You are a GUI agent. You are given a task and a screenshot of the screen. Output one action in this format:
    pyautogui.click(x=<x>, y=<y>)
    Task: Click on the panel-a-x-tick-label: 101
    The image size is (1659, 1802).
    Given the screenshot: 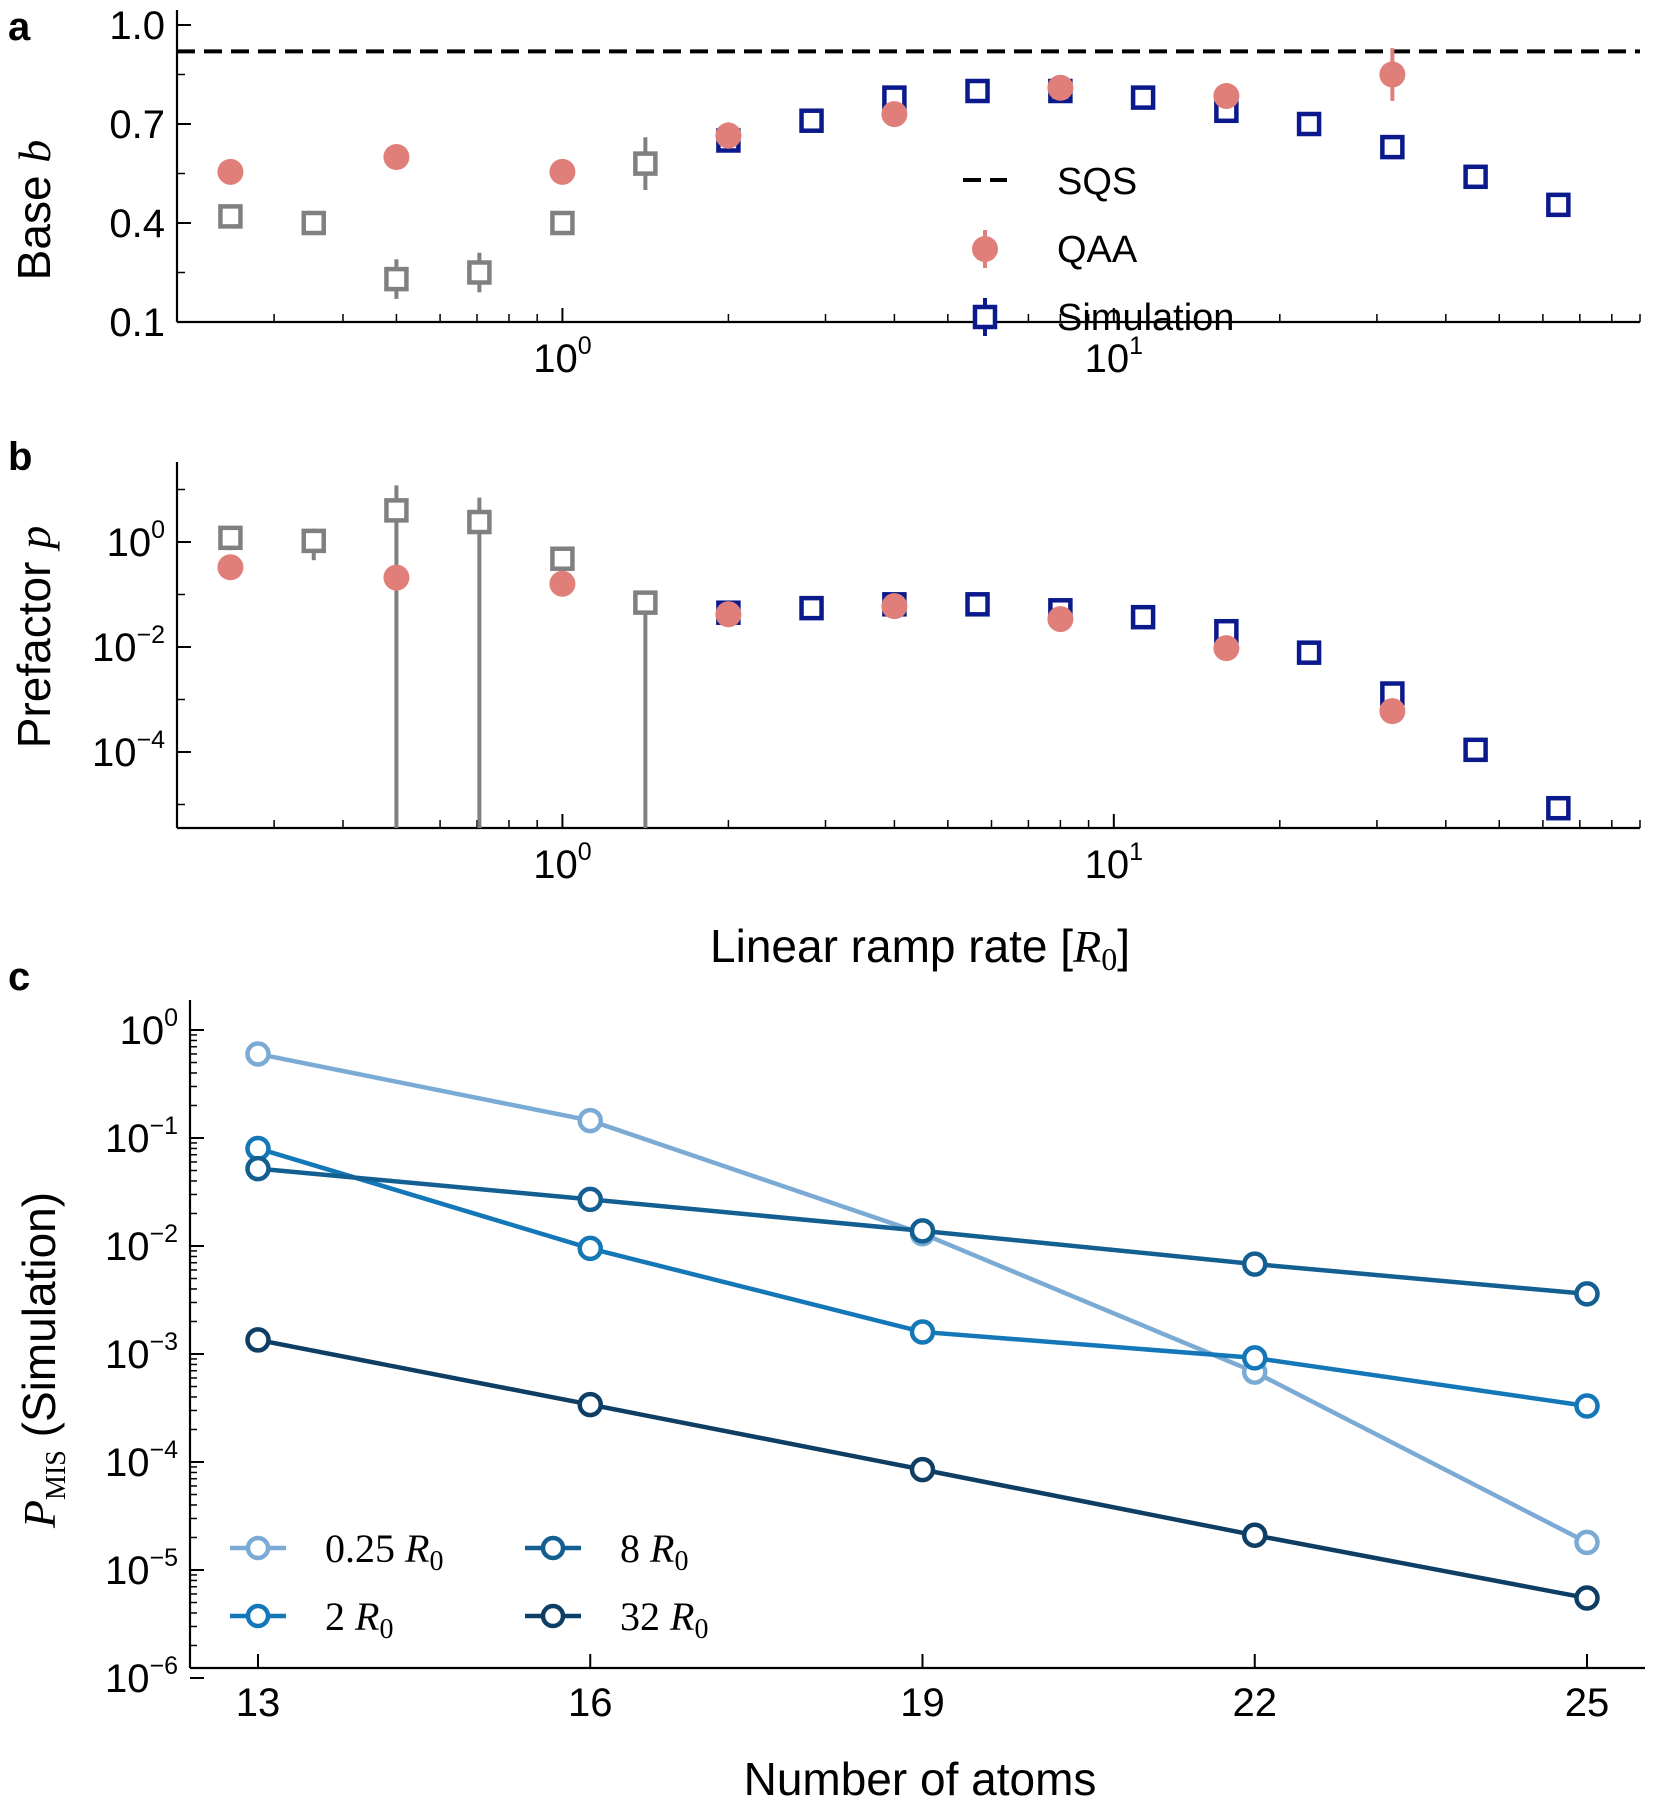 What is the action you would take?
    pyautogui.click(x=1114, y=356)
    